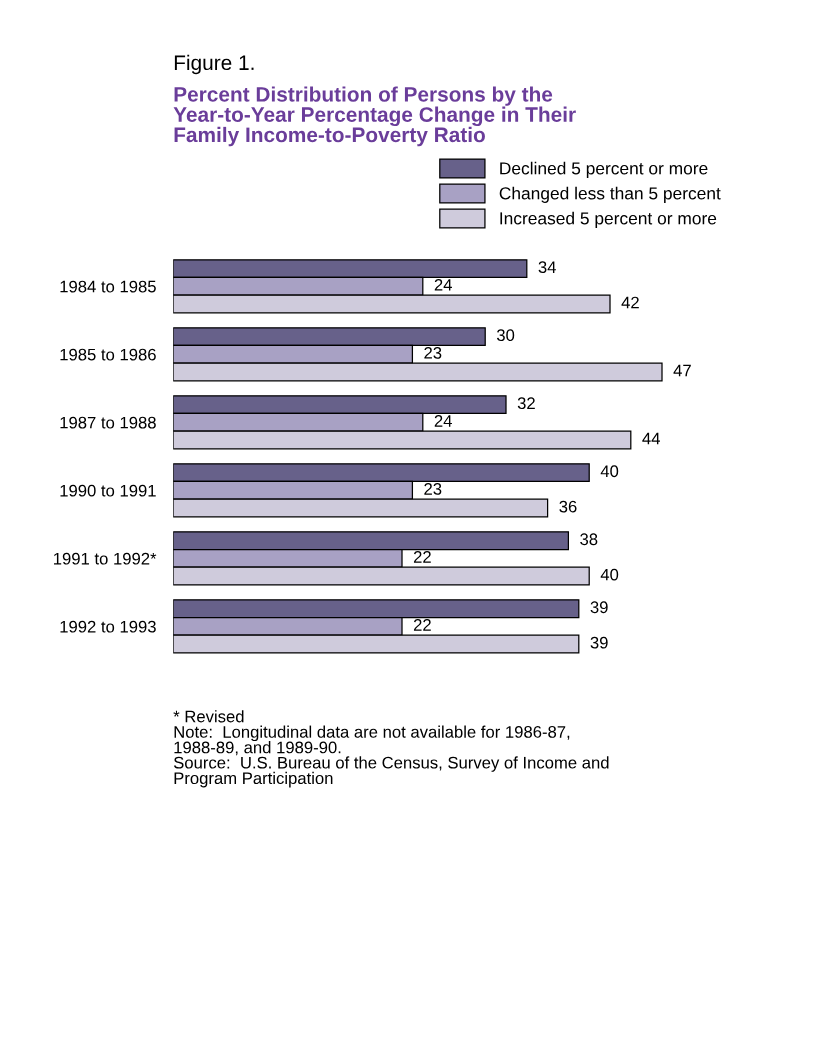  I want to click on text: Note: Longitudinal data are not available for 1986-87, 1988-89, and 1989-90., so click(372, 740).